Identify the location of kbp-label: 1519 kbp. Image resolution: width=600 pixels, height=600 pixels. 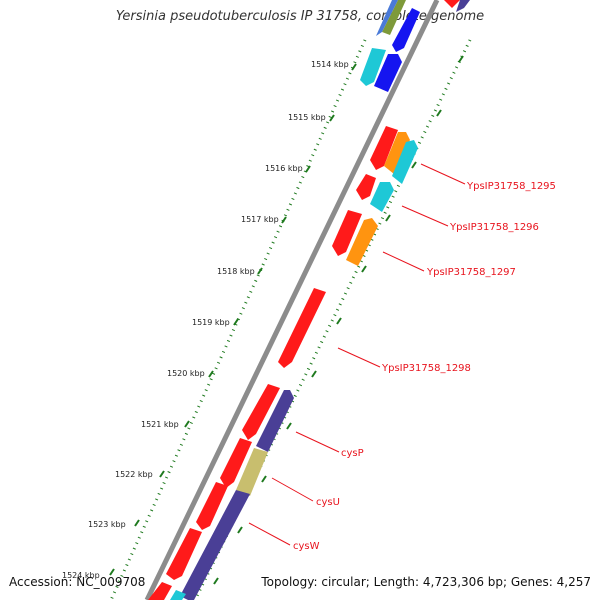
(211, 322).